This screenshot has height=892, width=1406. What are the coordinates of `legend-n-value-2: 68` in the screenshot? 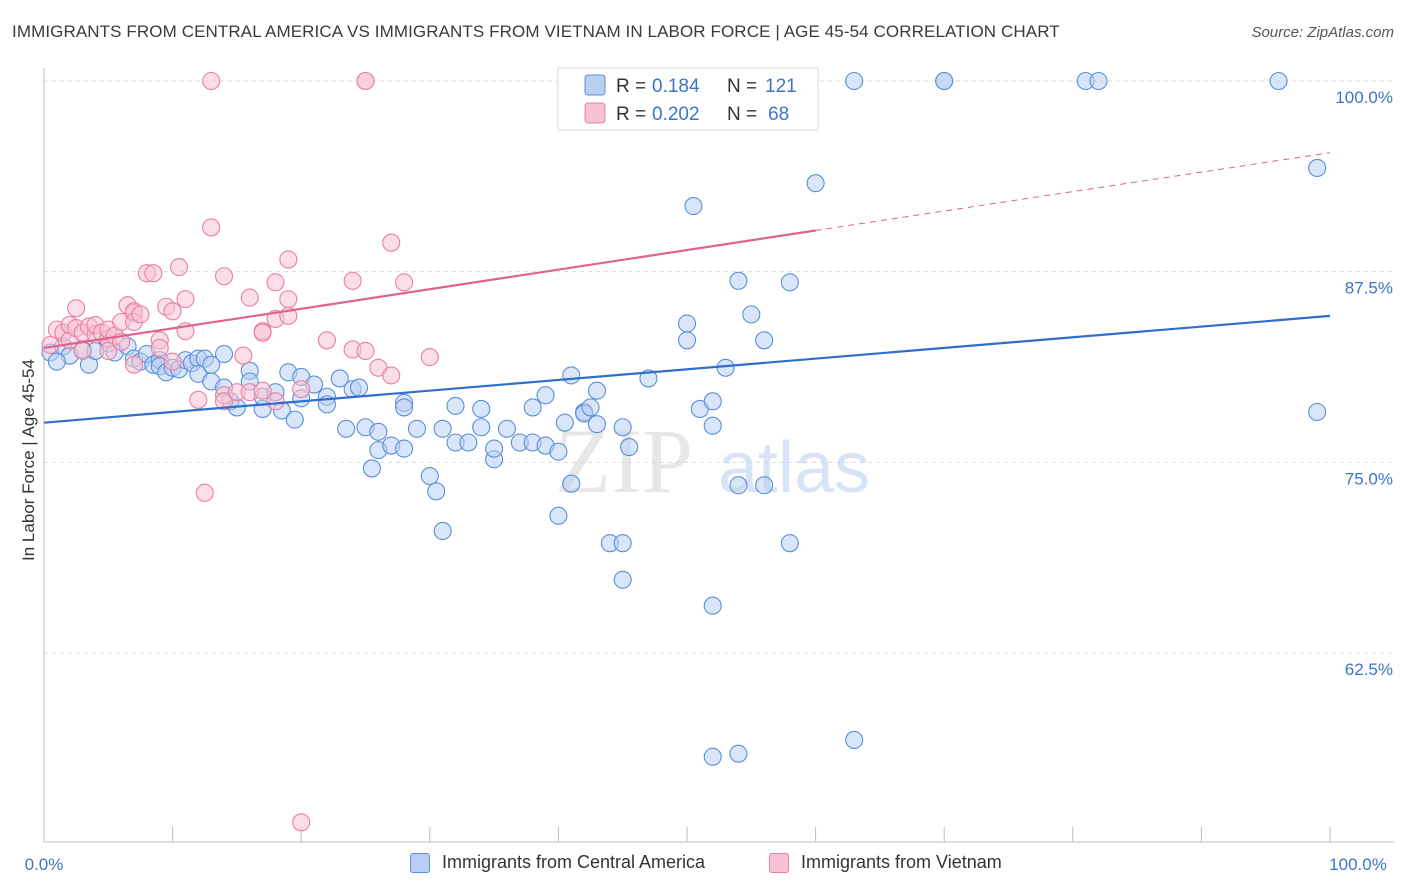 It's located at (778, 114).